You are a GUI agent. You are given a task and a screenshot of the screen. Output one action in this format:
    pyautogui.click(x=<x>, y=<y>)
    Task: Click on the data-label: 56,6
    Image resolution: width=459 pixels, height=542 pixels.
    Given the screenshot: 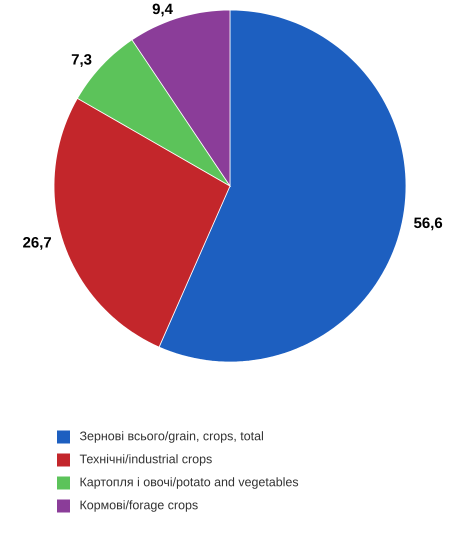 What is the action you would take?
    pyautogui.click(x=428, y=224)
    